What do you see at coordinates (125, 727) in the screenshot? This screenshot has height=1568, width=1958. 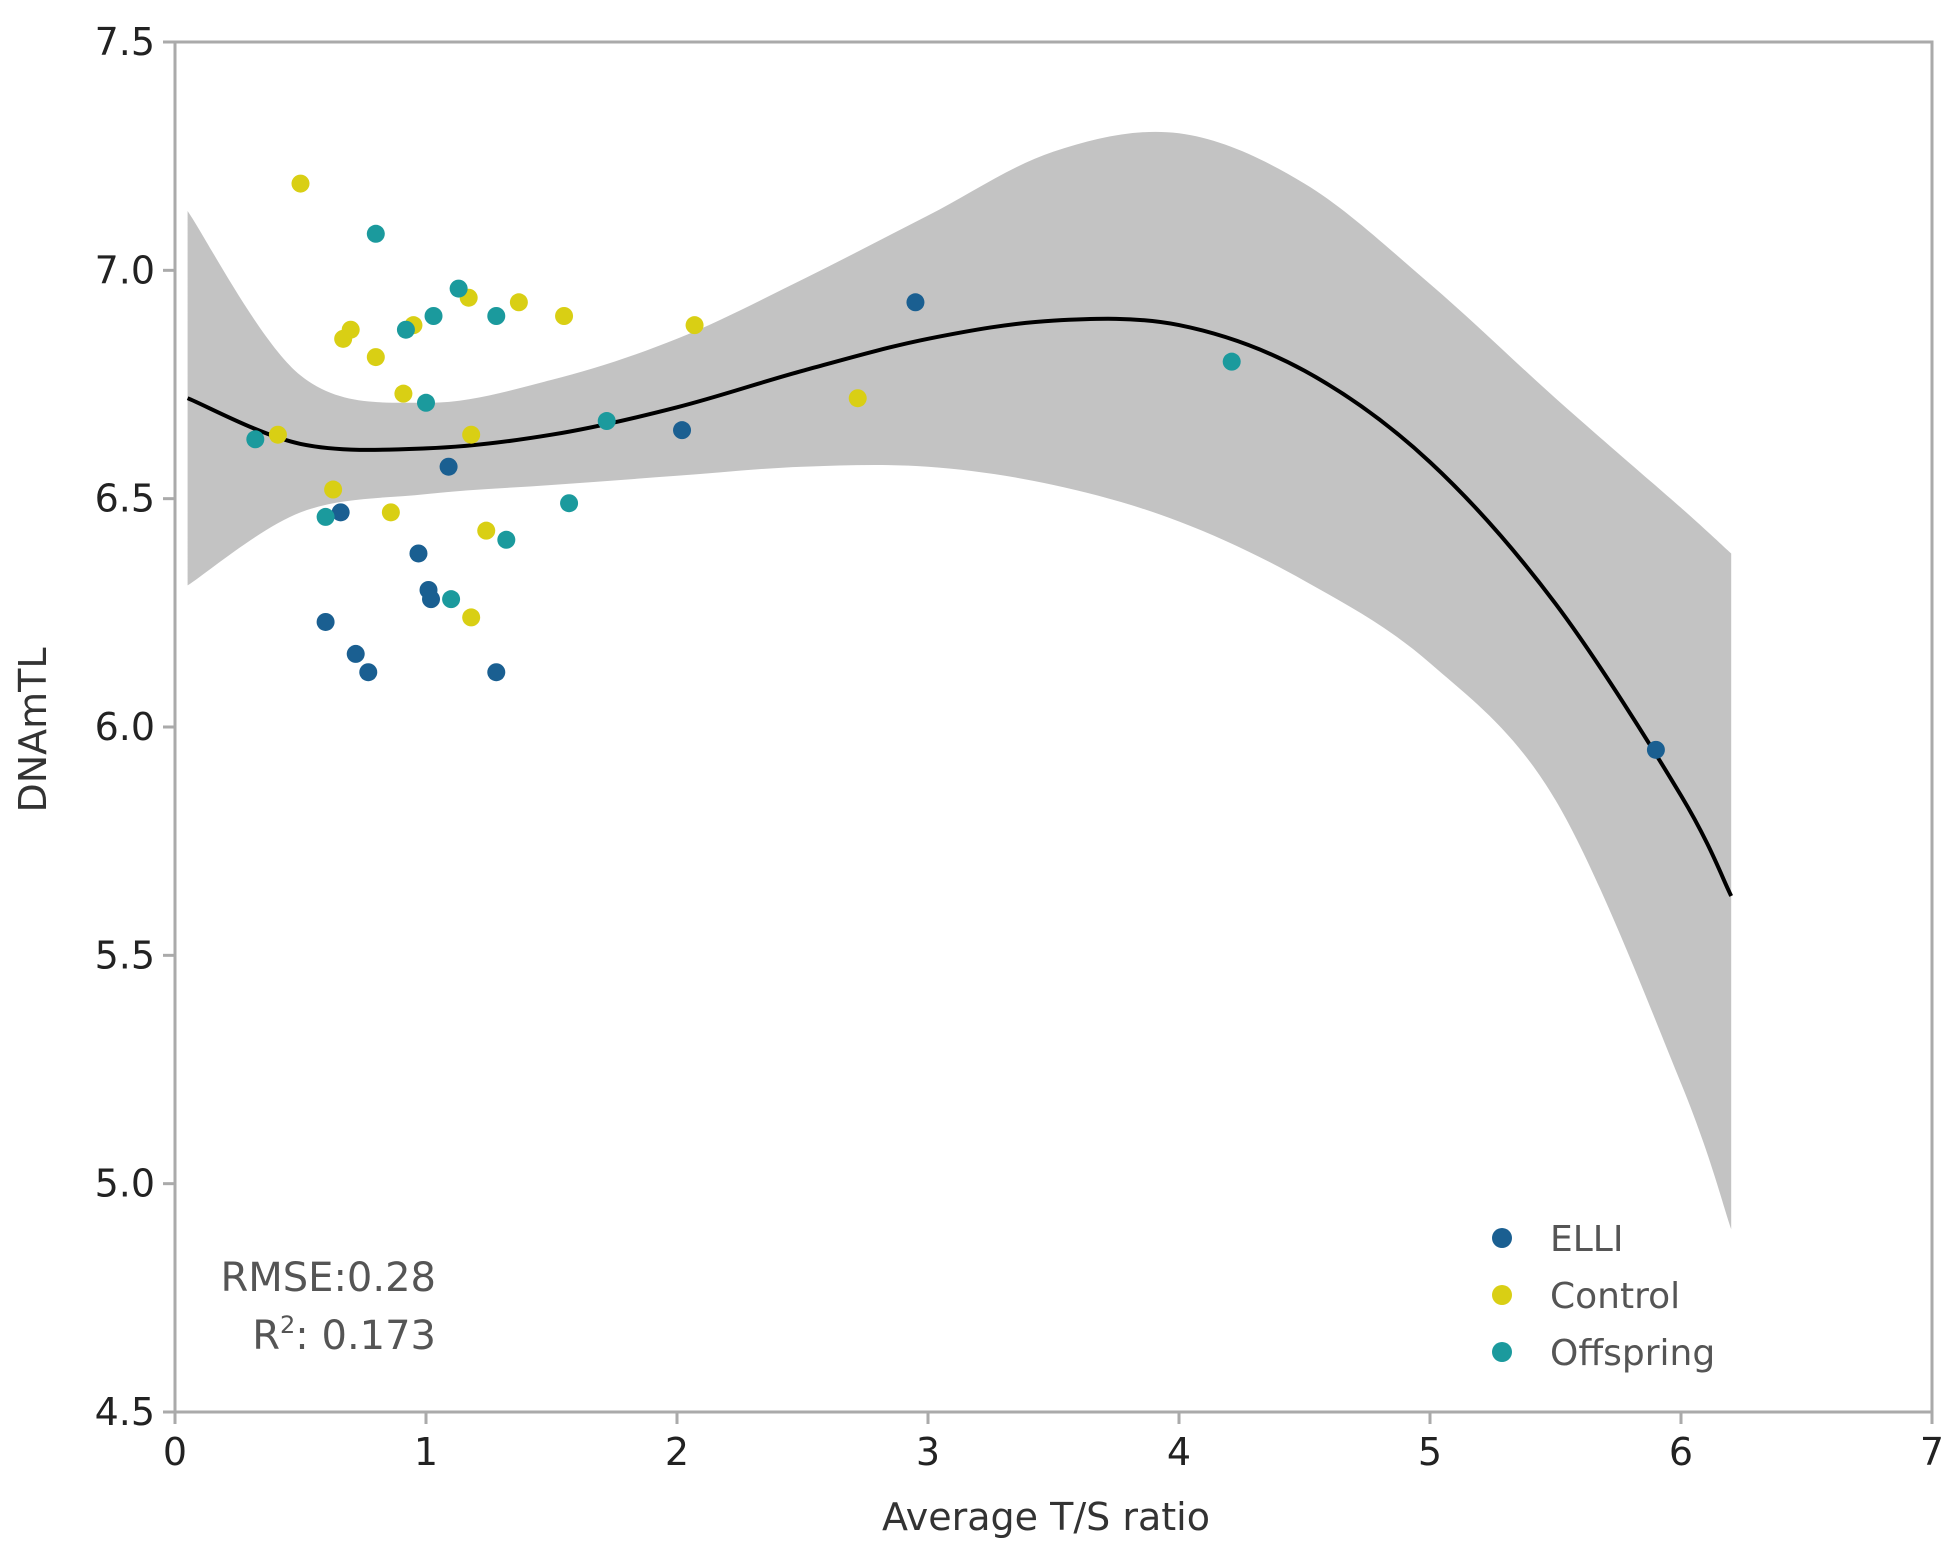 I see `y-tick-label: 6.0` at bounding box center [125, 727].